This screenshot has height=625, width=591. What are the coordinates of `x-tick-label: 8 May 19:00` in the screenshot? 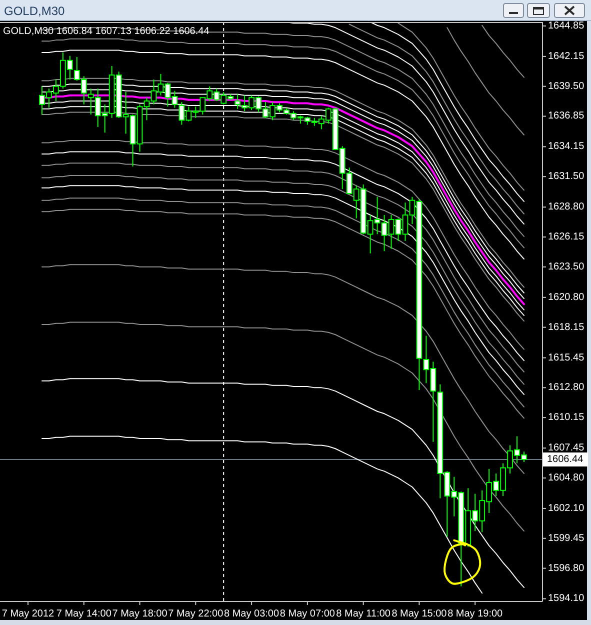 It's located at (476, 614).